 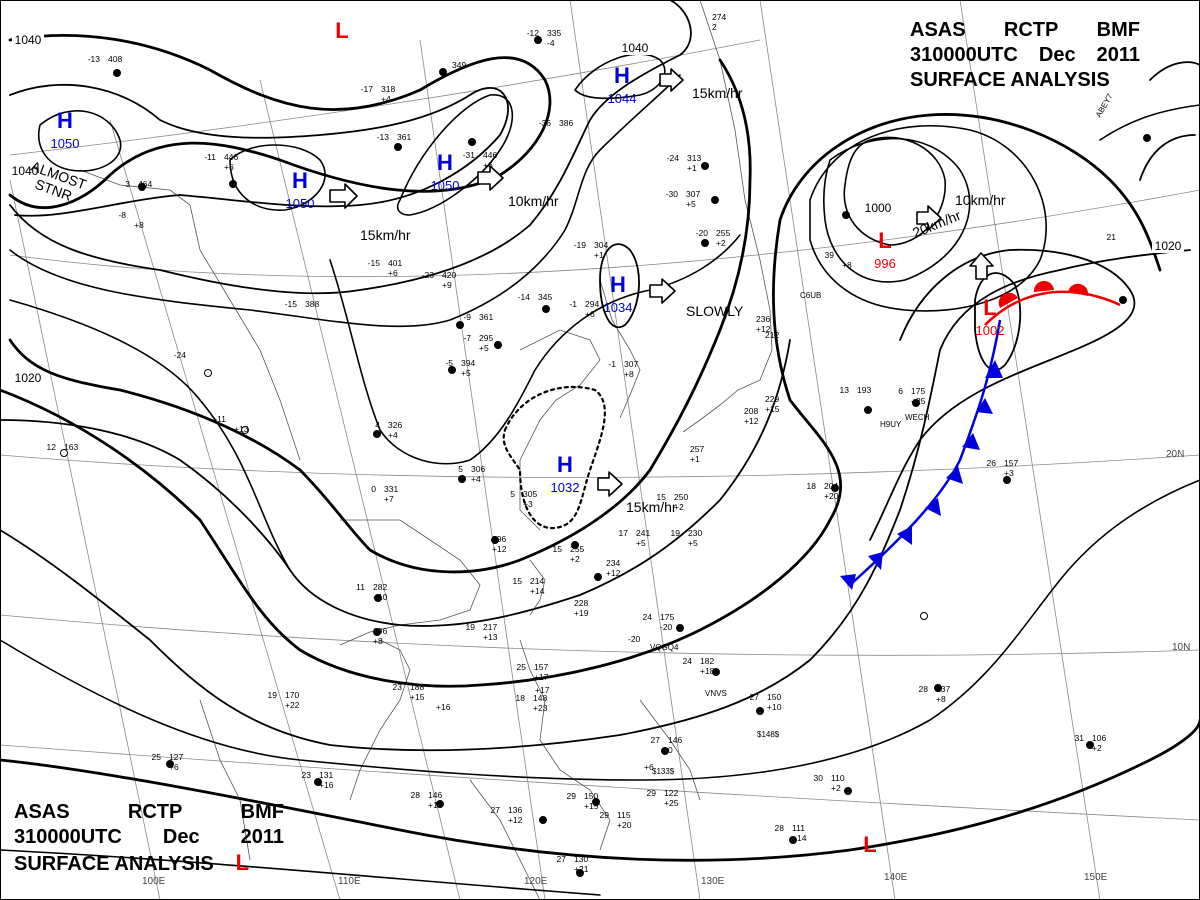 What do you see at coordinates (671, 793) in the screenshot?
I see `station-pressure: 122` at bounding box center [671, 793].